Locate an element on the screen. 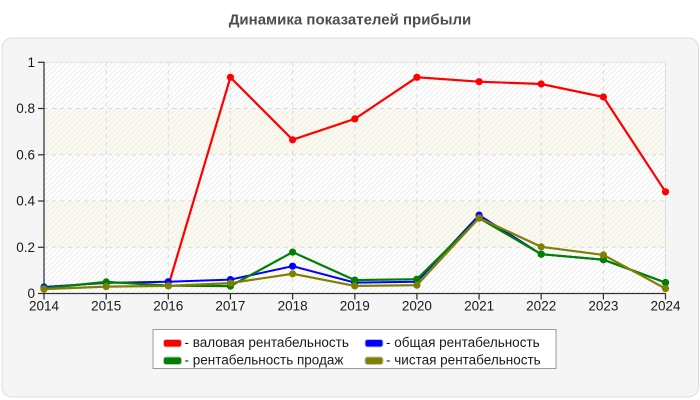 This screenshot has height=400, width=700. svg-text: 0.6 is located at coordinates (25, 154).